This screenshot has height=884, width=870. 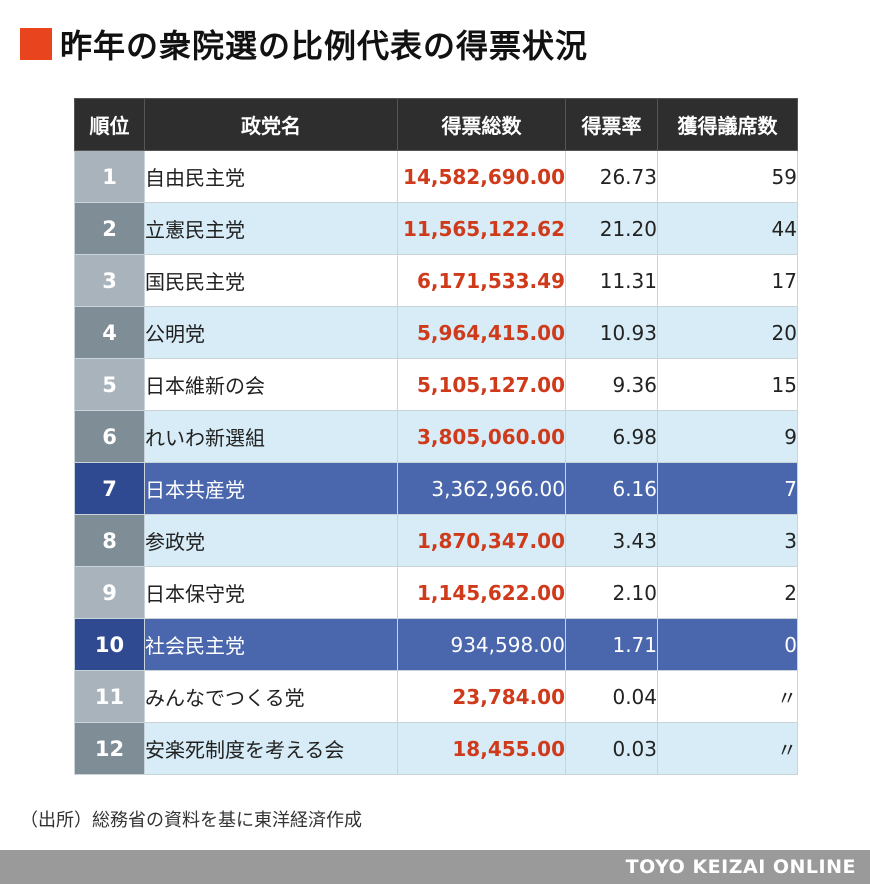 I want to click on party-cell: 安楽死制度を考える会, so click(x=271, y=748).